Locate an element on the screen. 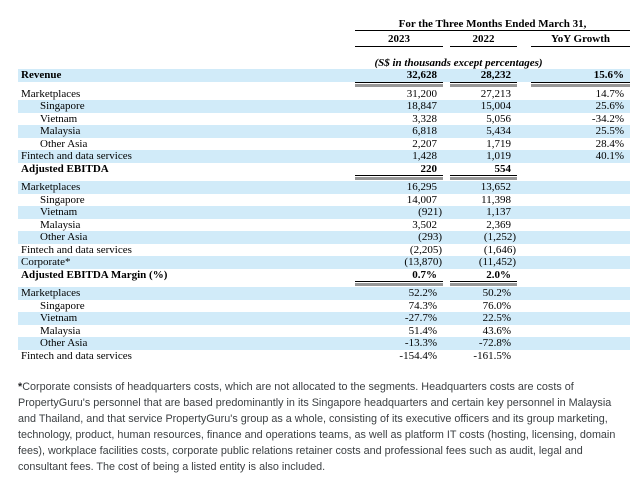 The image size is (640, 479). value-2023: 1,428 is located at coordinates (399, 156).